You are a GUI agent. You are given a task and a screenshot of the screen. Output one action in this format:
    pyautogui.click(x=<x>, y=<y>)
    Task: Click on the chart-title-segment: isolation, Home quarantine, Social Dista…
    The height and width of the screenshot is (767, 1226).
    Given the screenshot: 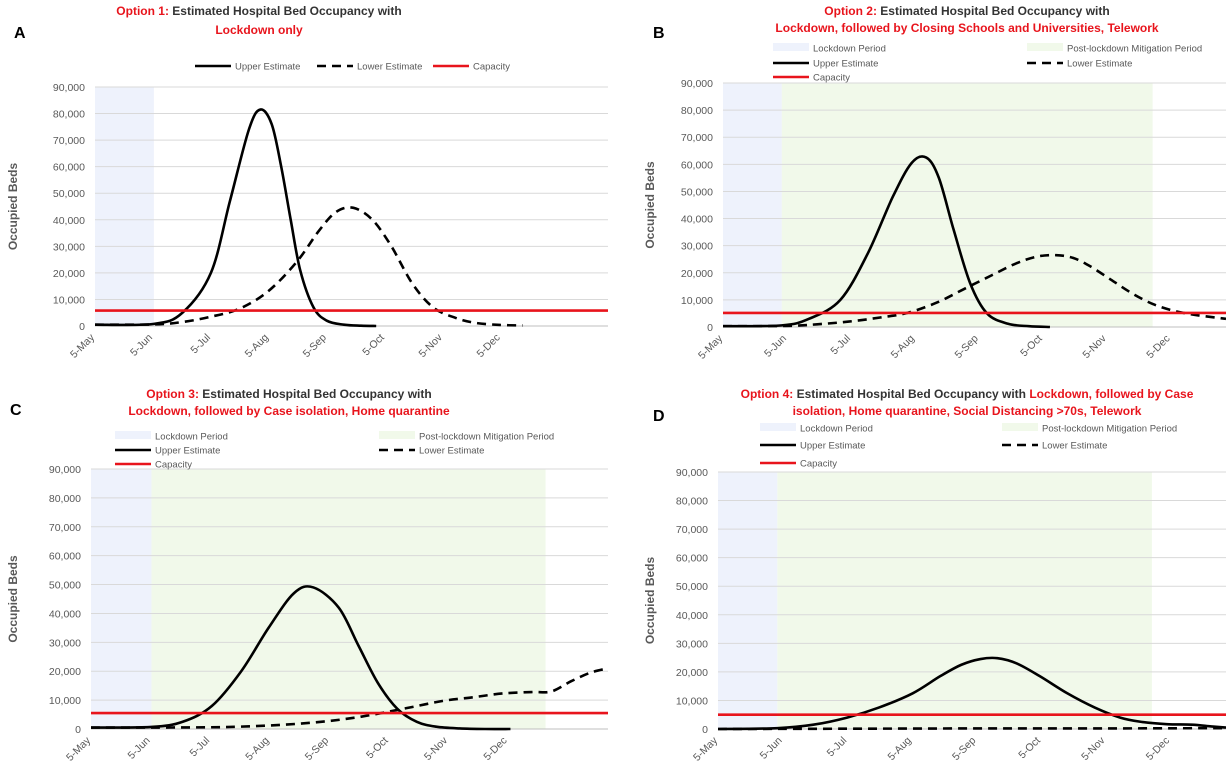 What is the action you would take?
    pyautogui.click(x=967, y=411)
    